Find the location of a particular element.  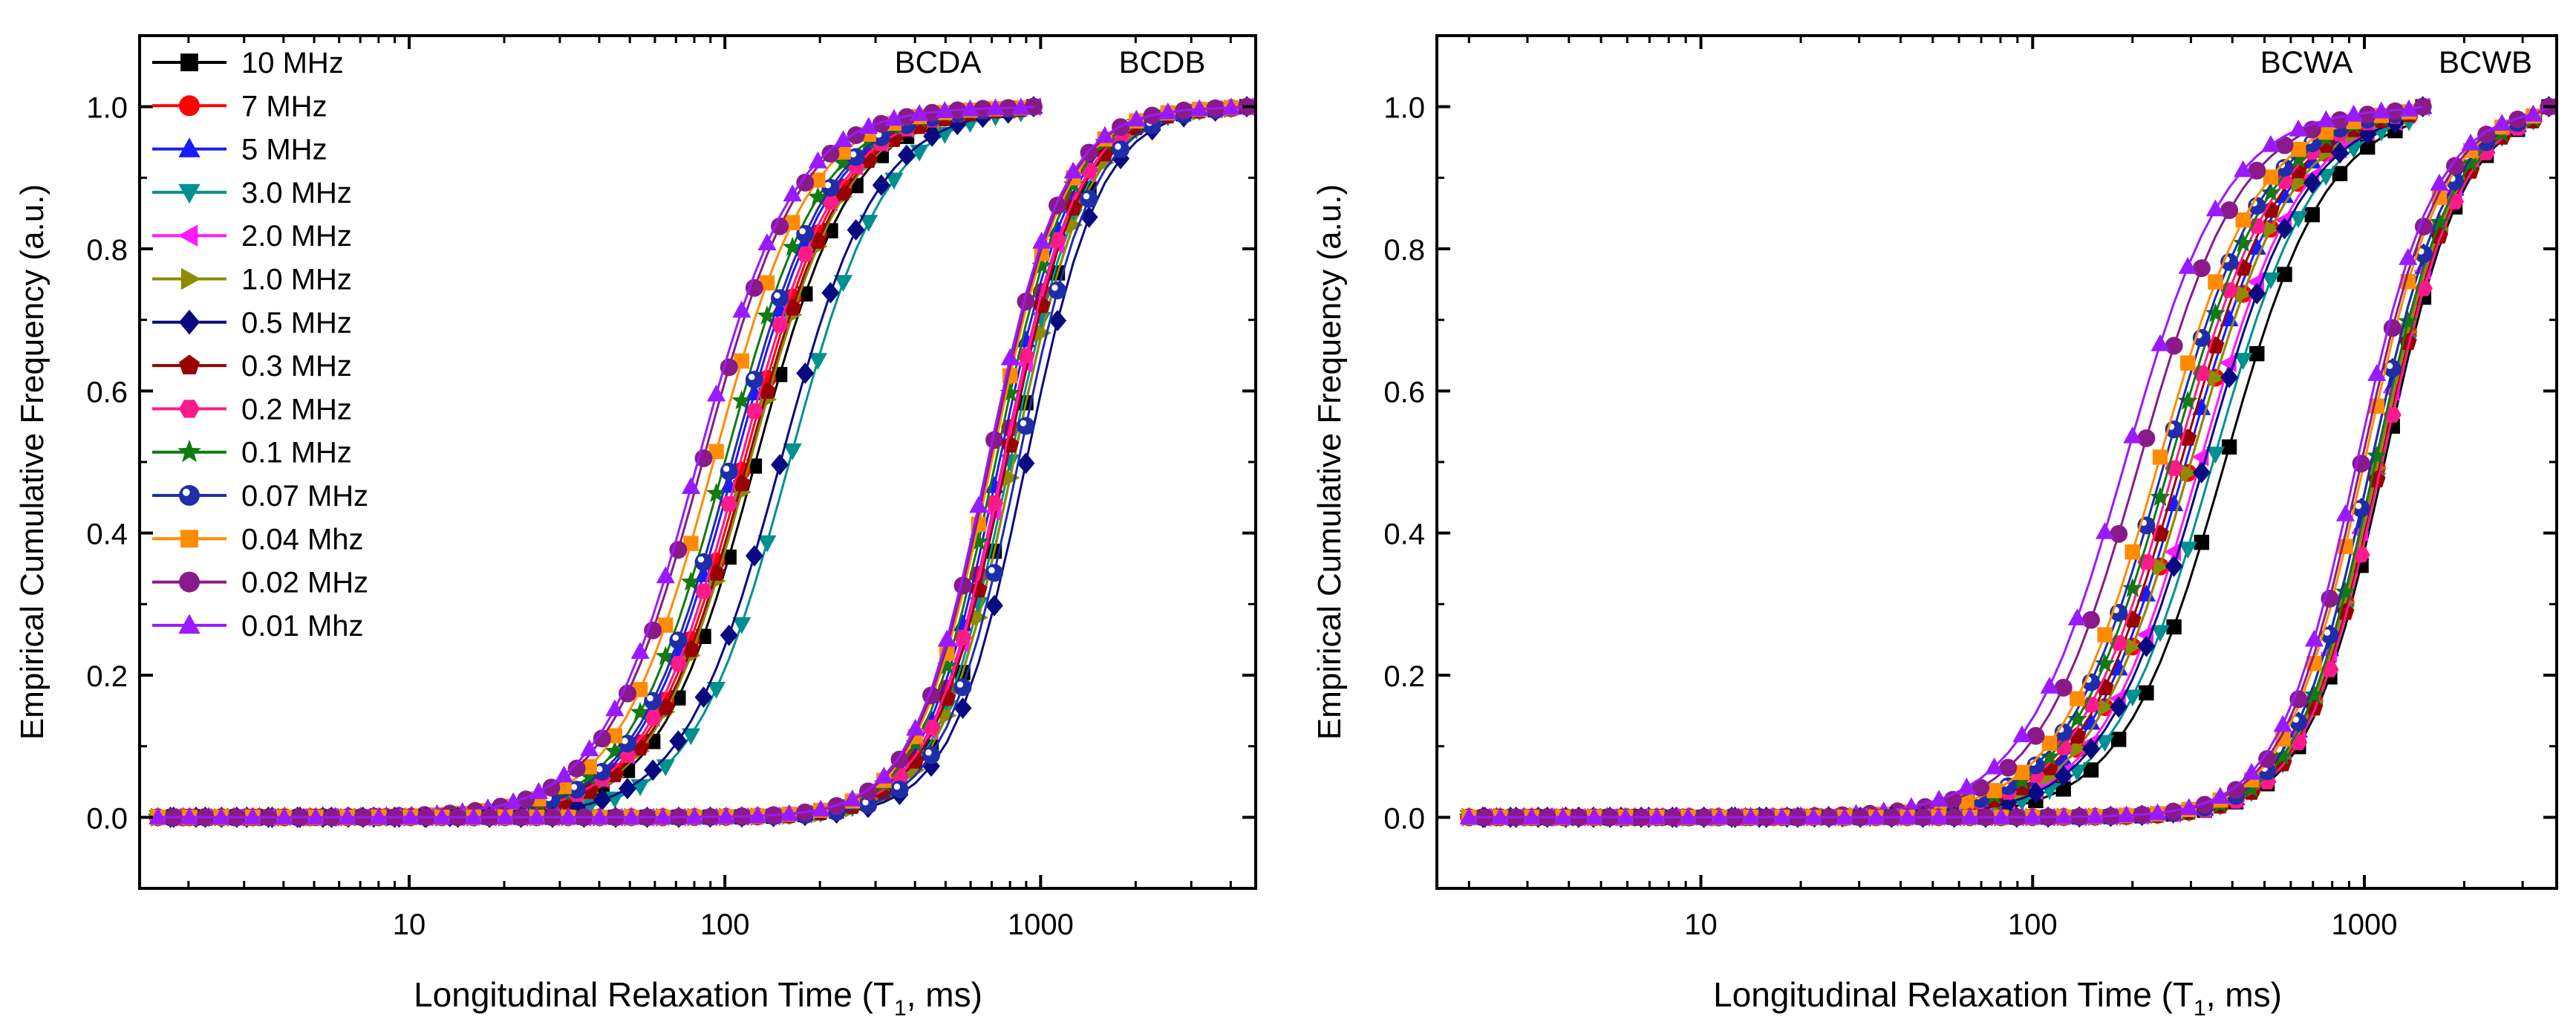

legend-entry: 0.02 MHz is located at coordinates (260, 583).